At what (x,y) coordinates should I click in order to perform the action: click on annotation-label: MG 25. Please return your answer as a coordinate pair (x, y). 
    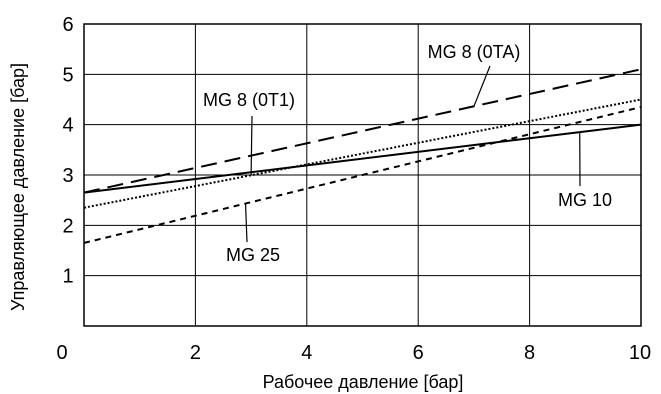
    Looking at the image, I should click on (253, 255).